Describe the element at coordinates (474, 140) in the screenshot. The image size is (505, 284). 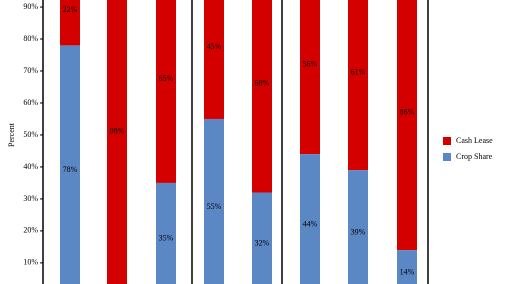
I see `legend-label: Cash Lease` at that location.